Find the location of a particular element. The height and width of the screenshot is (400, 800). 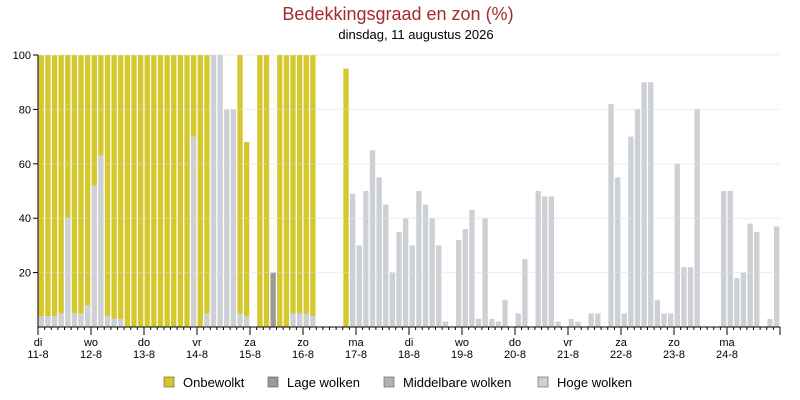

chart-subtitle: dinsdag, 11 augustus 2026 is located at coordinates (415, 34).